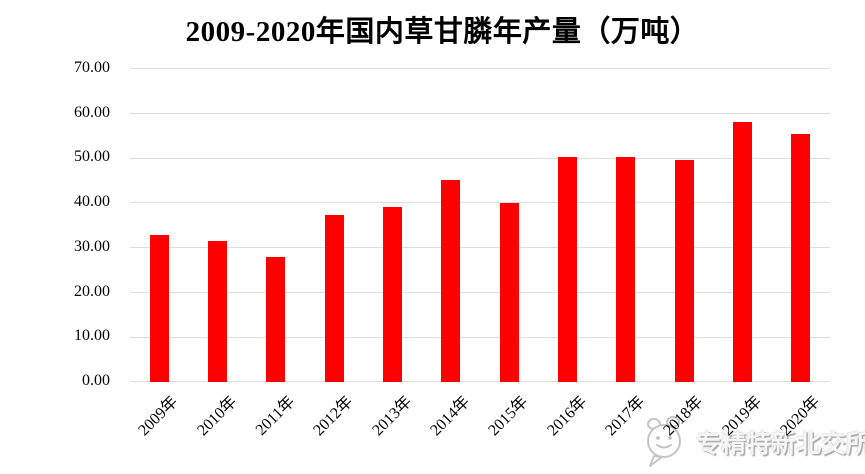 The width and height of the screenshot is (865, 474). I want to click on x-tick-label: 2010年, so click(216, 416).